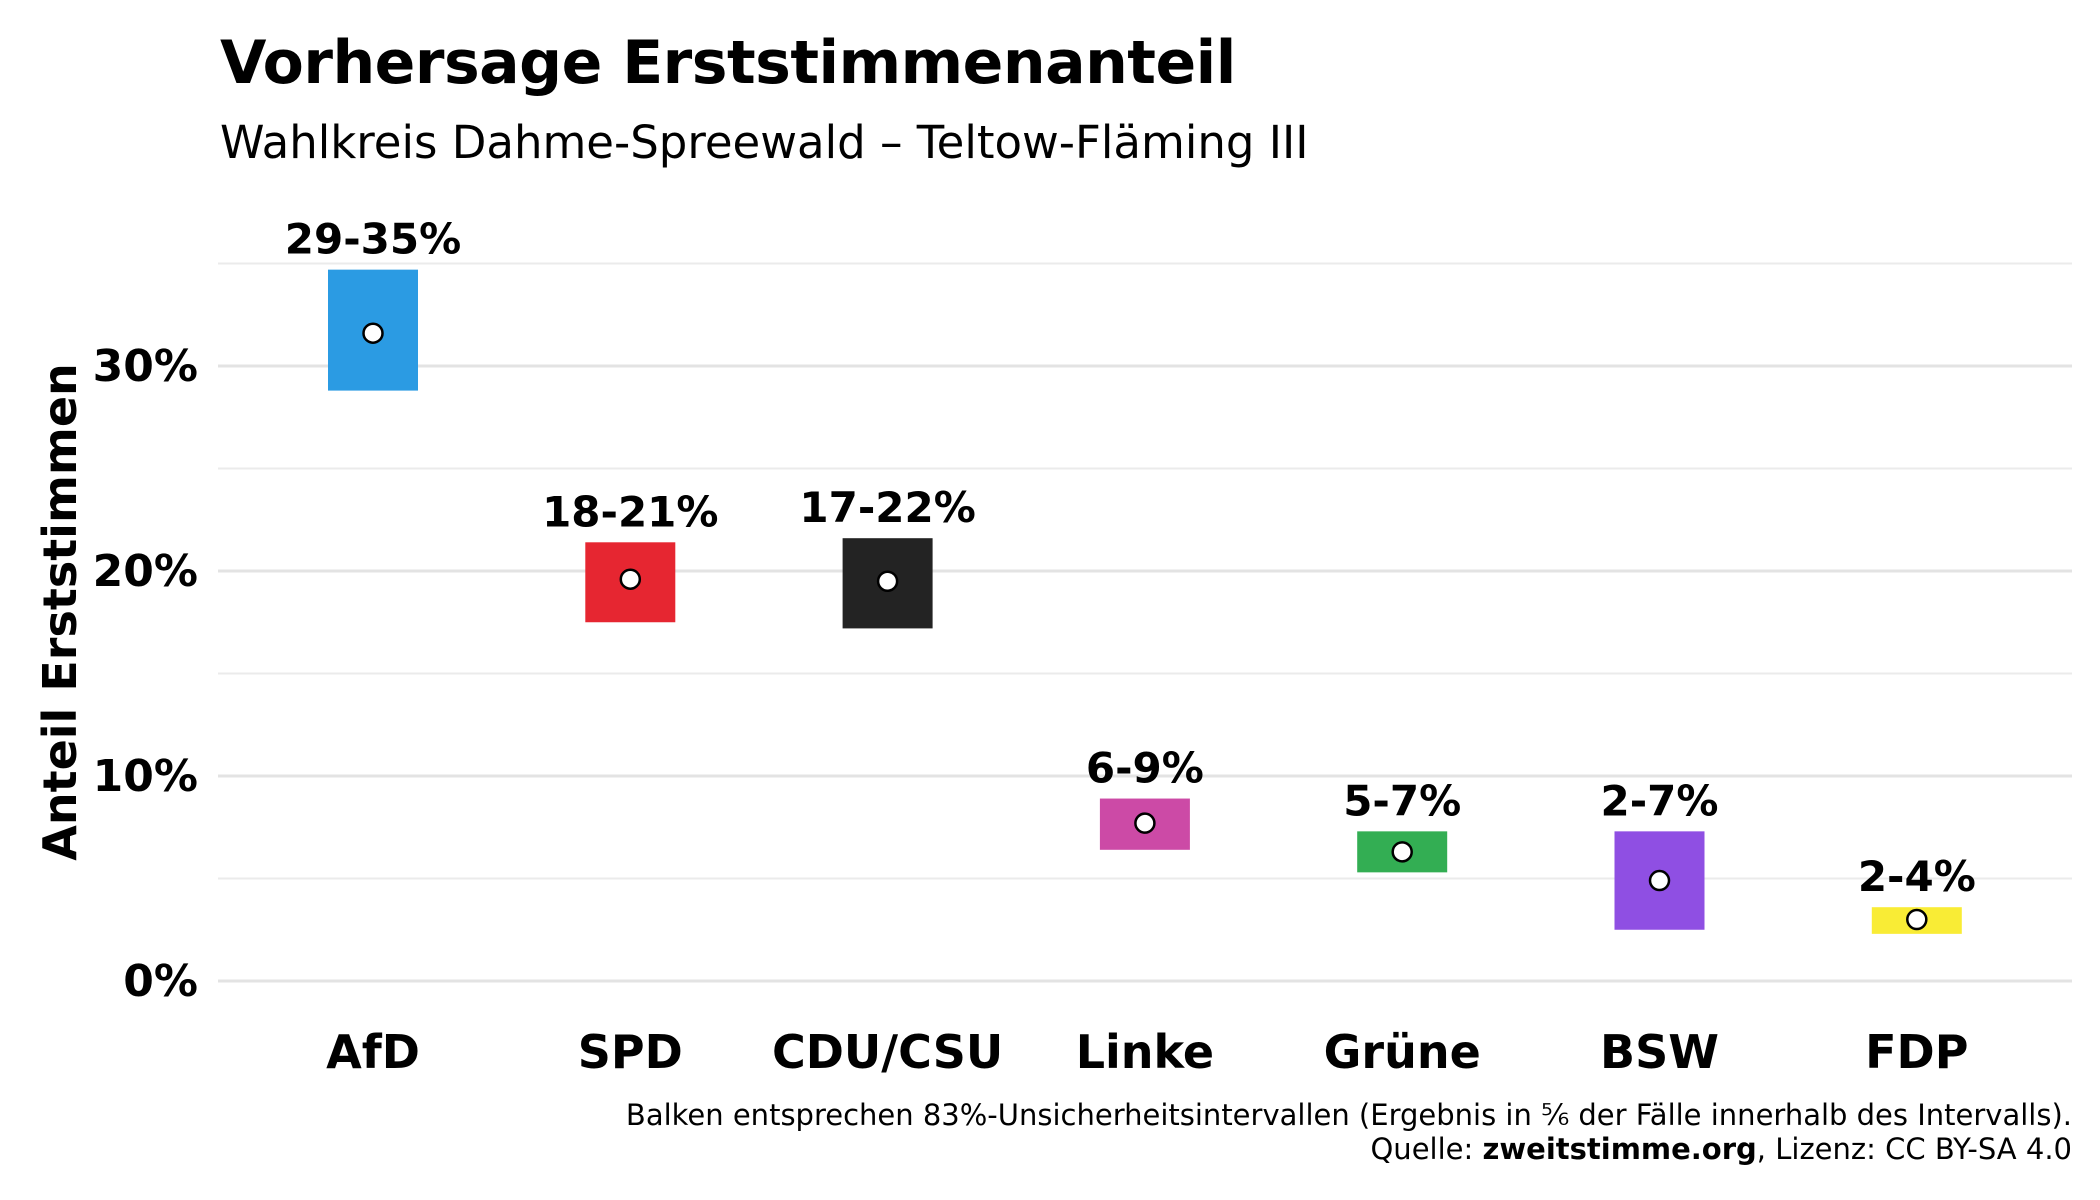  I want to click on data-label: 2-7%, so click(1660, 800).